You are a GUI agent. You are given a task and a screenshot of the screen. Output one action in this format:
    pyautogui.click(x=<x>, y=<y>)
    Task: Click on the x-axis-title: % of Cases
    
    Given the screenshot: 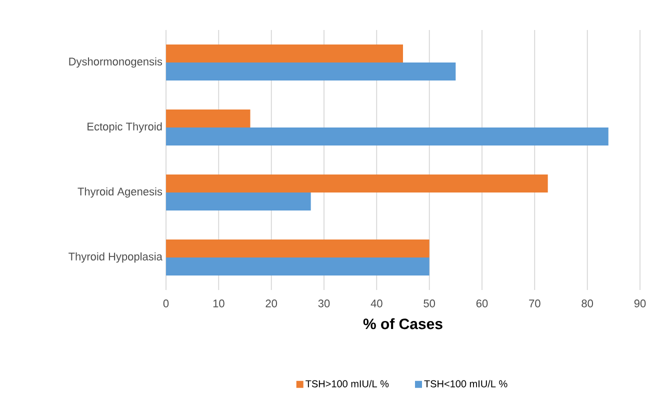 What is the action you would take?
    pyautogui.click(x=402, y=324)
    